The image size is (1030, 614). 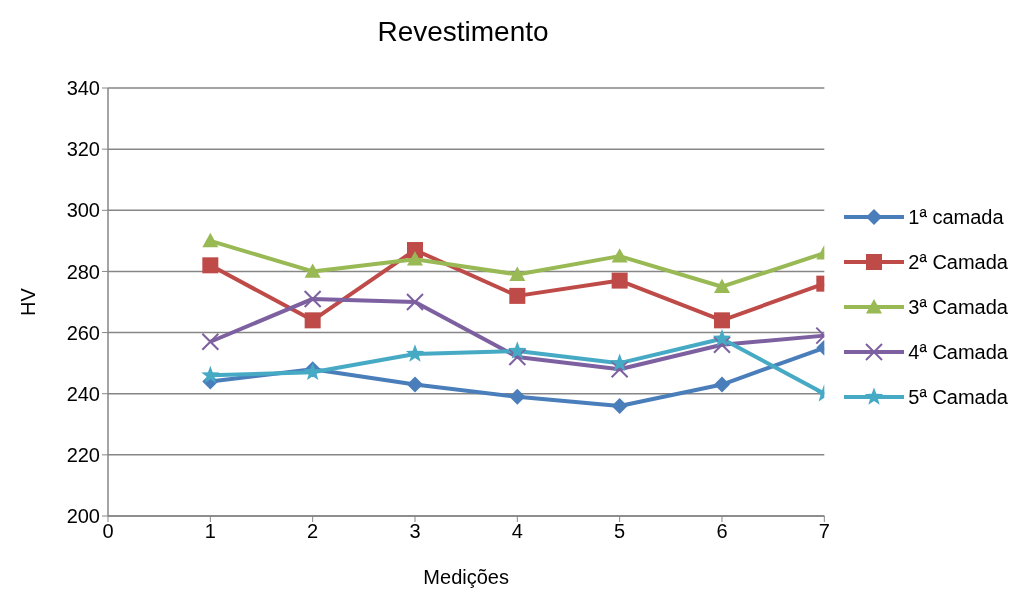 I want to click on y-tick-label: 340, so click(x=83, y=88).